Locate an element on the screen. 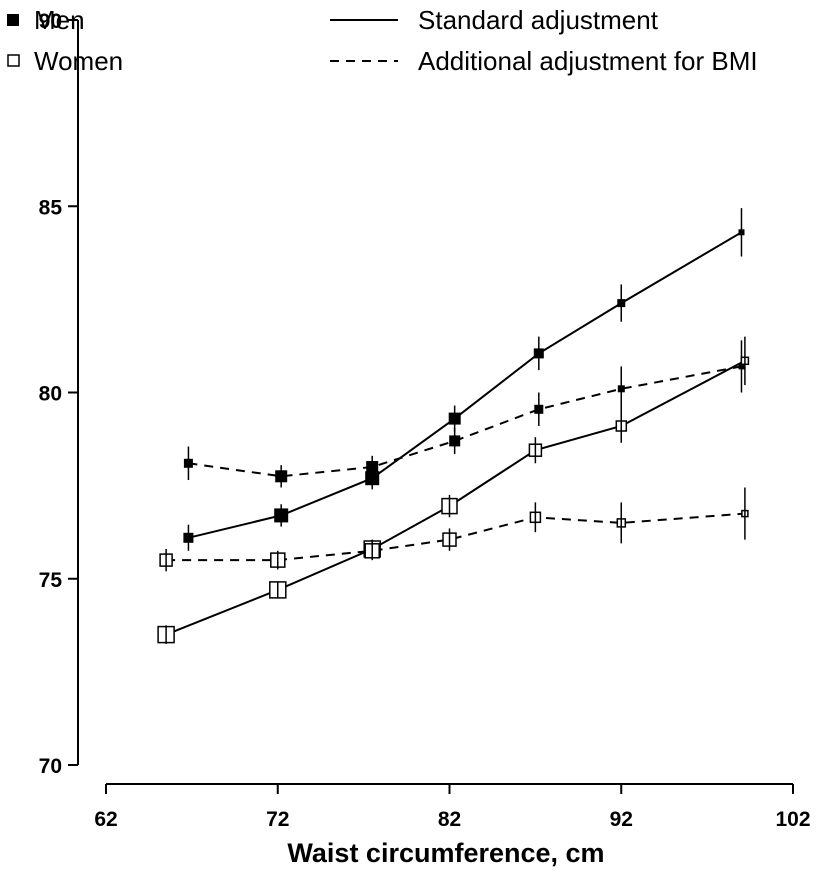 The width and height of the screenshot is (838, 881). legend-label-bmi: Additional adjustment for BMI is located at coordinates (588, 61).